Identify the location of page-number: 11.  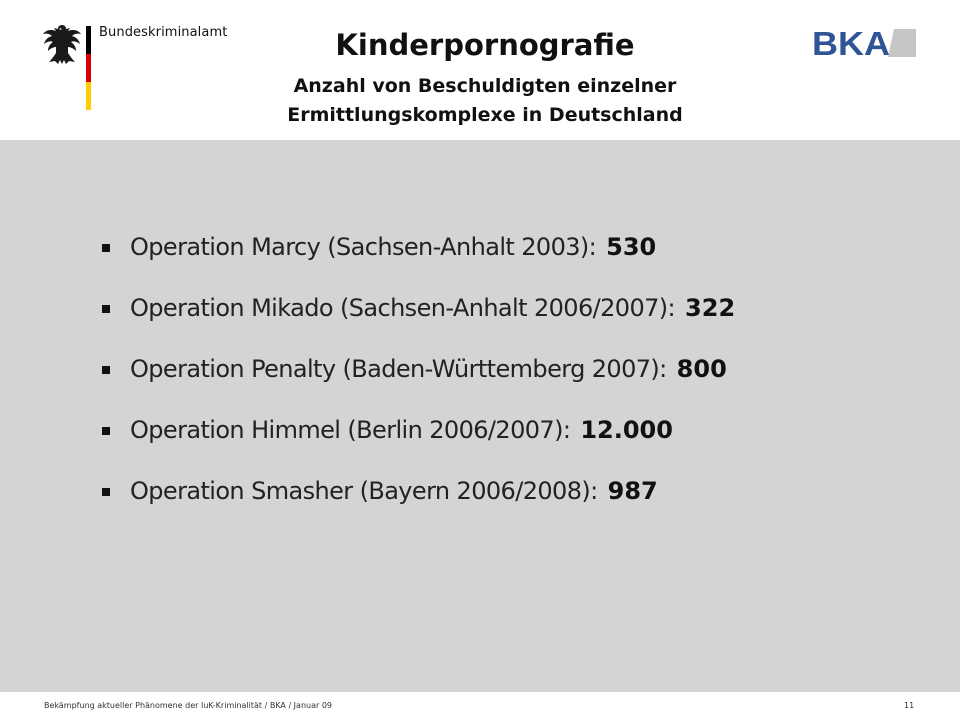
(909, 705).